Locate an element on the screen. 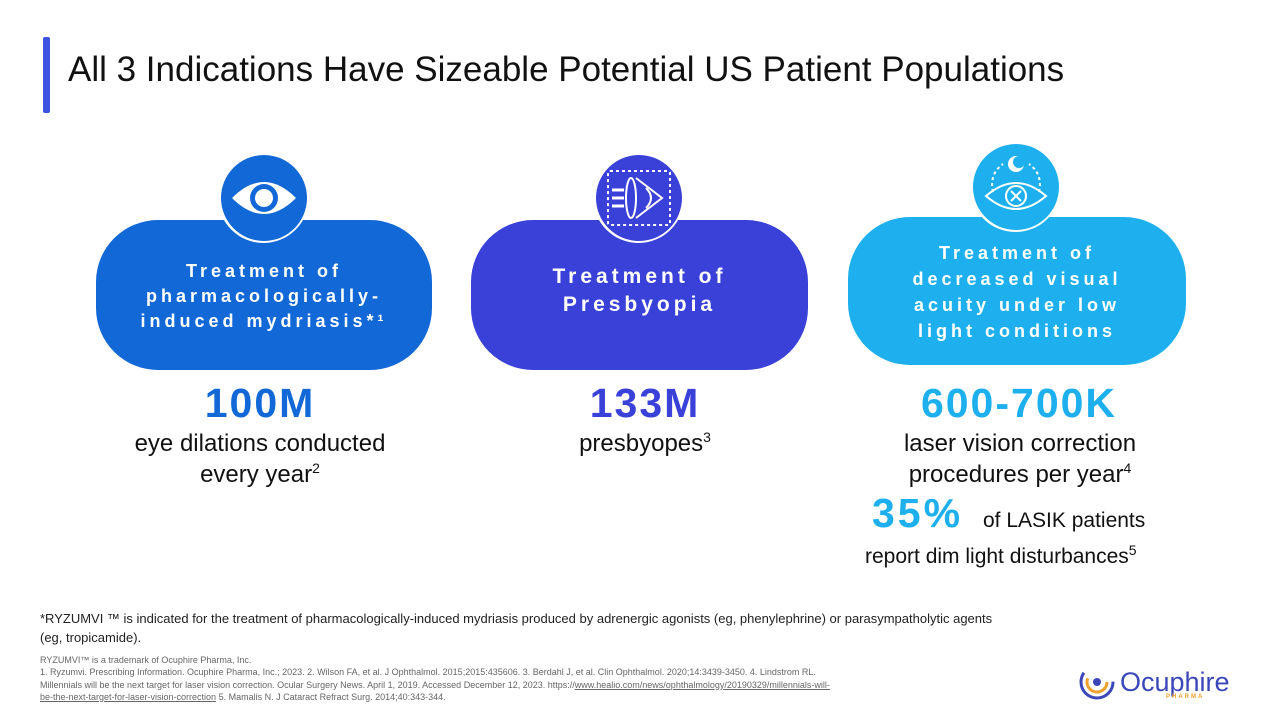 The width and height of the screenshot is (1280, 720). logo-subtitle: PHARMA is located at coordinates (1185, 697).